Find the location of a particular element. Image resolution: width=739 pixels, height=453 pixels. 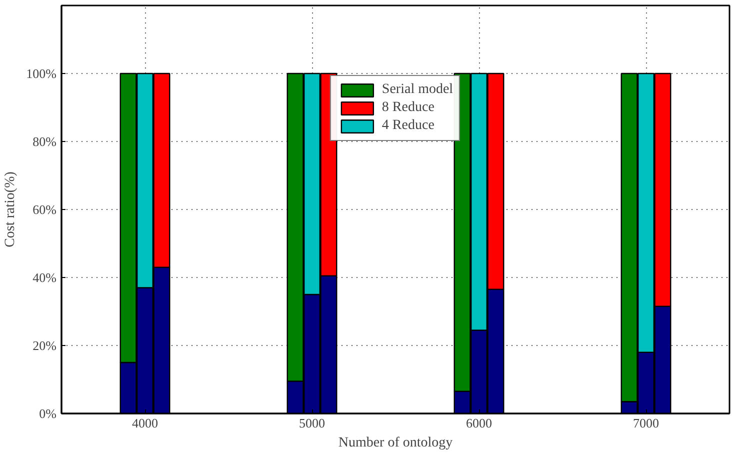

y-tick-label: 20% is located at coordinates (44, 345).